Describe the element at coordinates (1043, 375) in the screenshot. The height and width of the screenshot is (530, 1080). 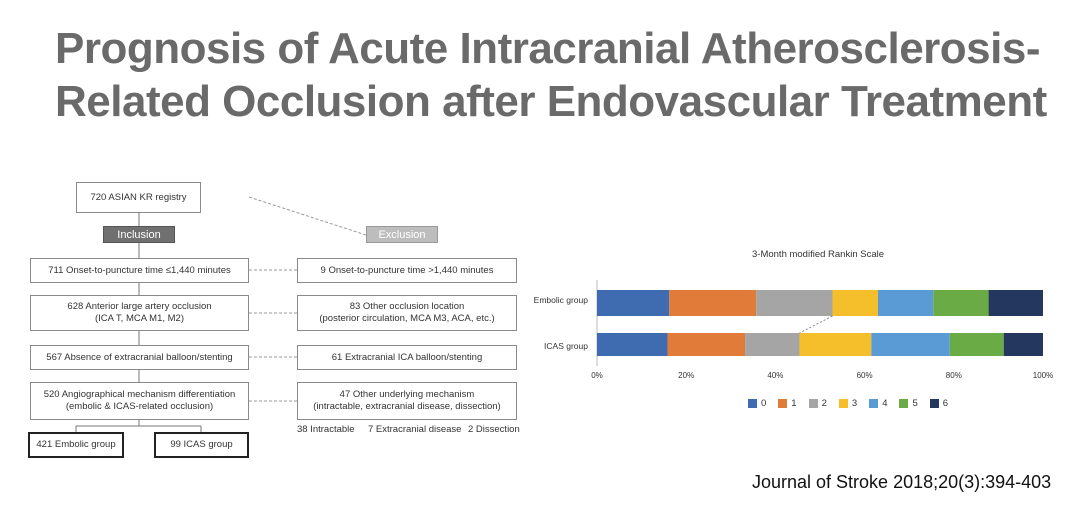
I see `x-tick-label: 100%` at that location.